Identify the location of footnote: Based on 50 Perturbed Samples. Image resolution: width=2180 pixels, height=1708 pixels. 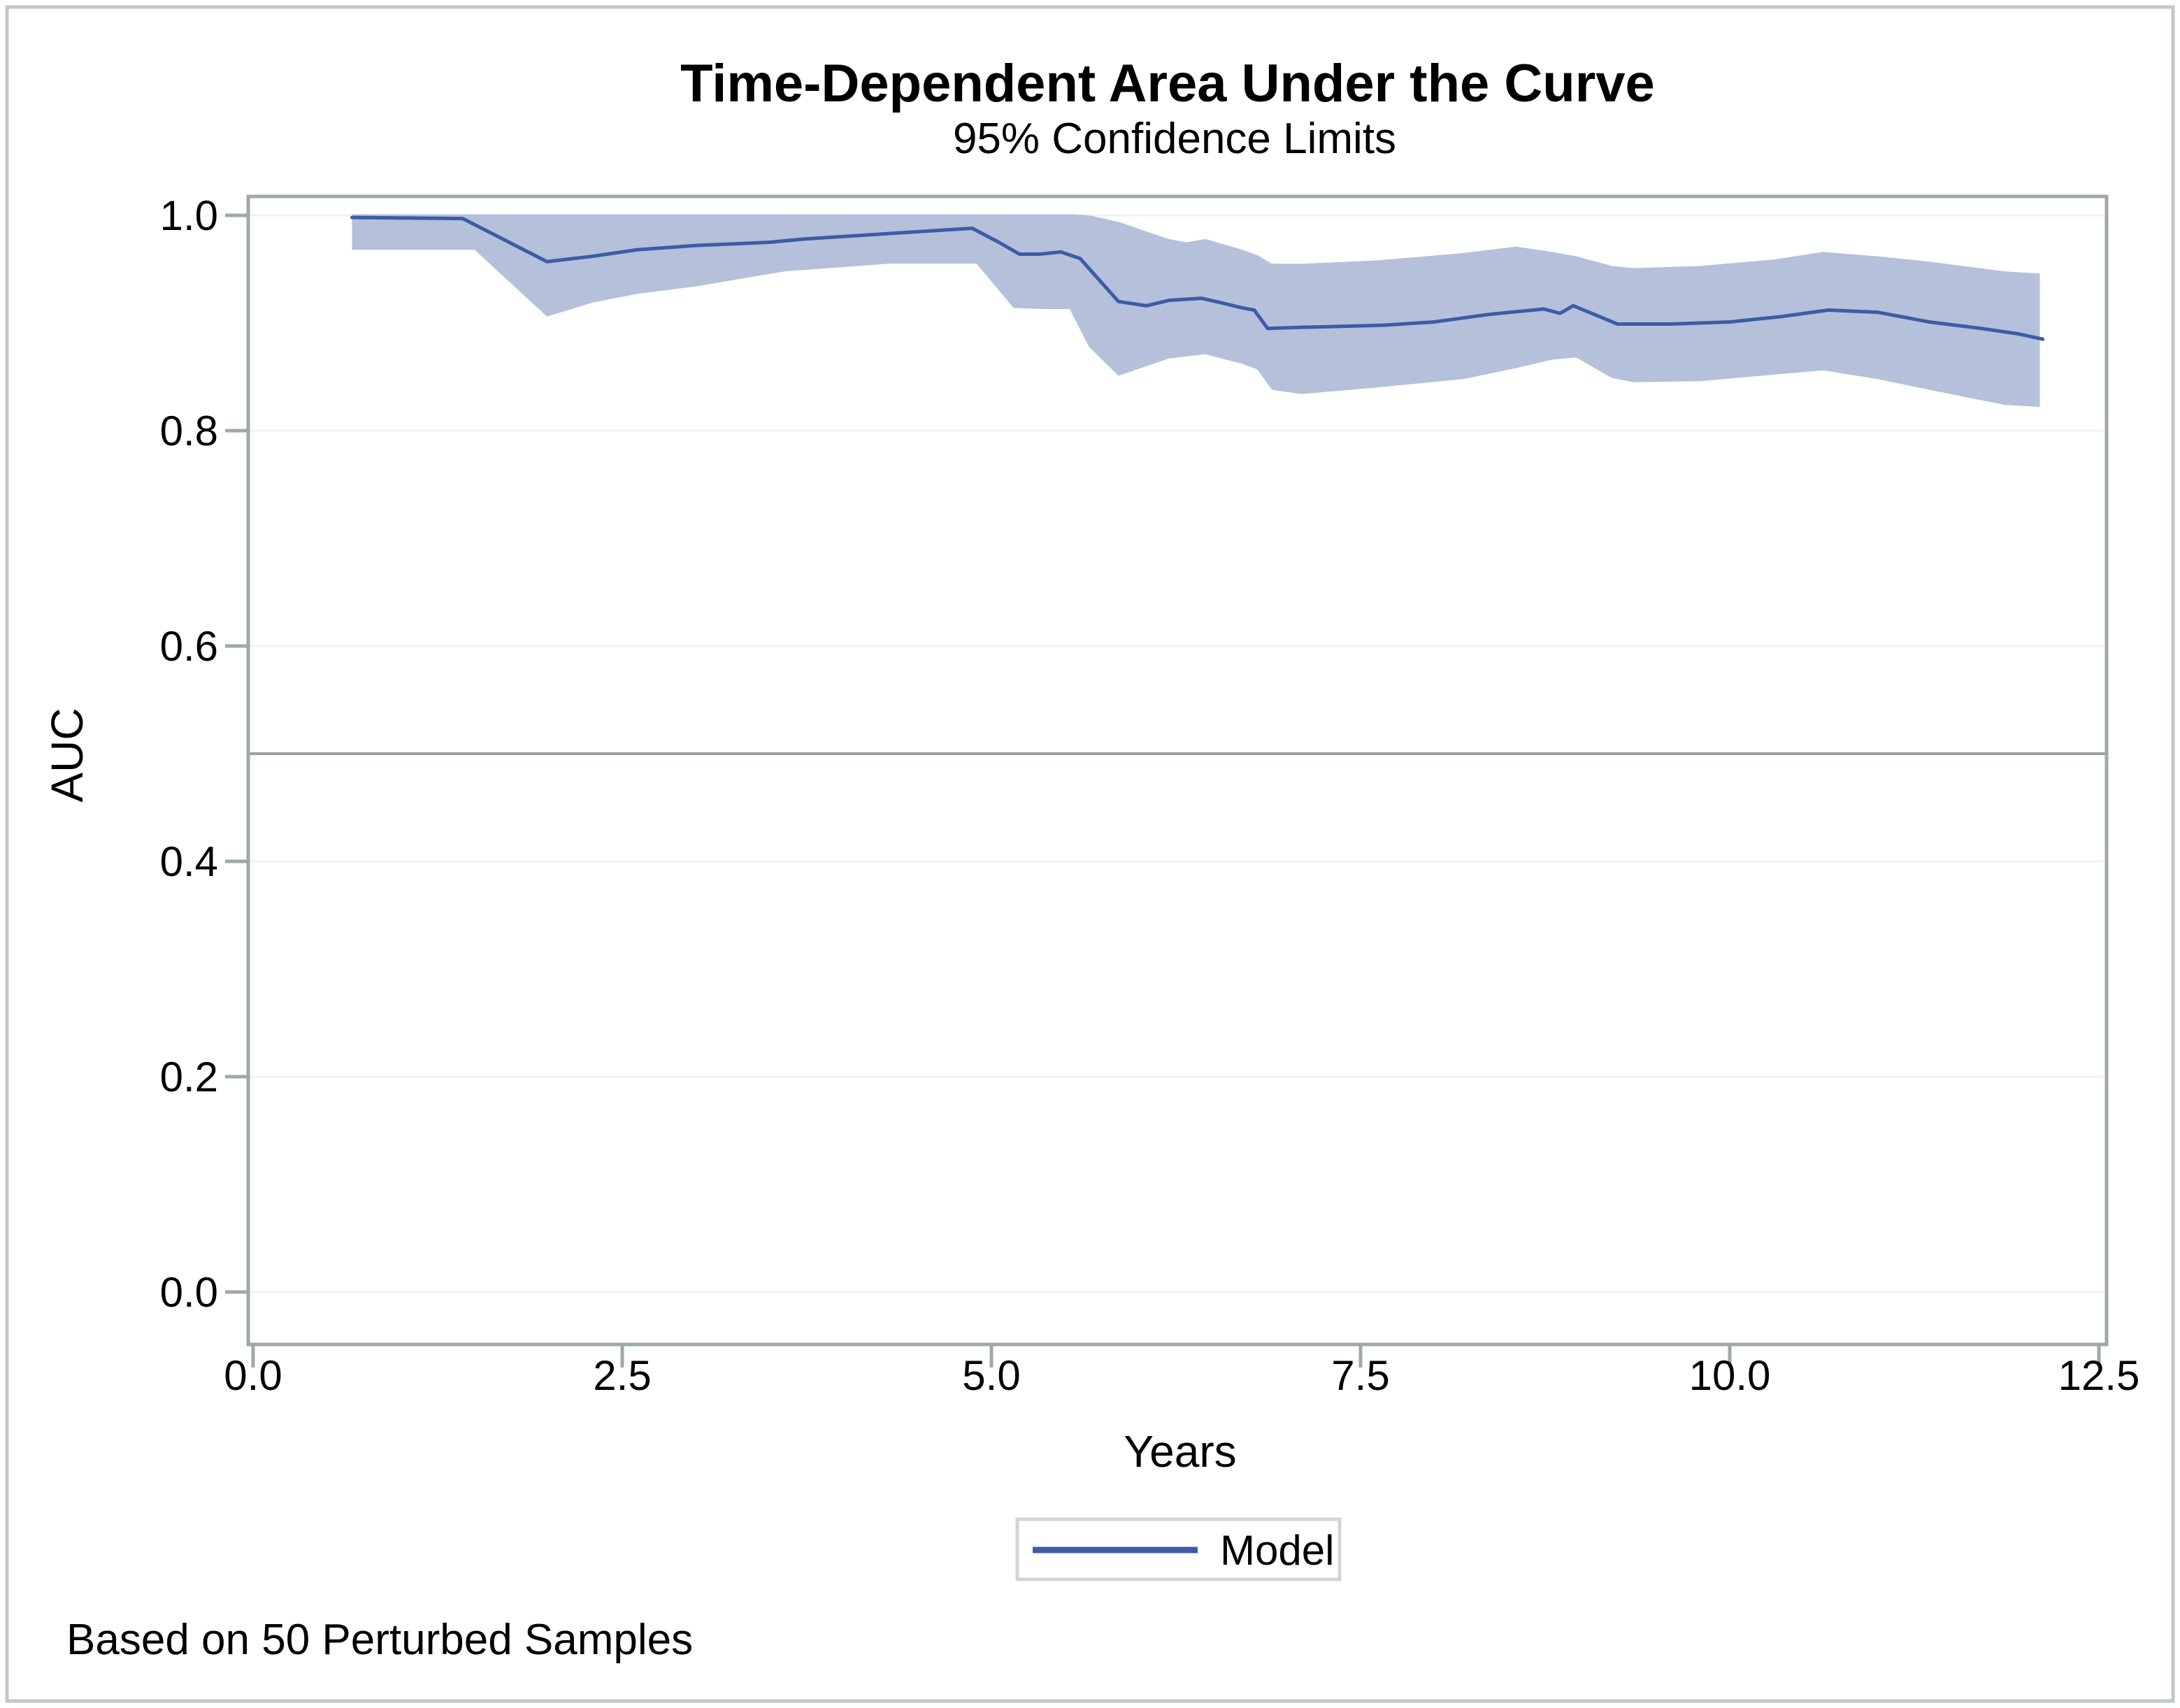
(379, 1640).